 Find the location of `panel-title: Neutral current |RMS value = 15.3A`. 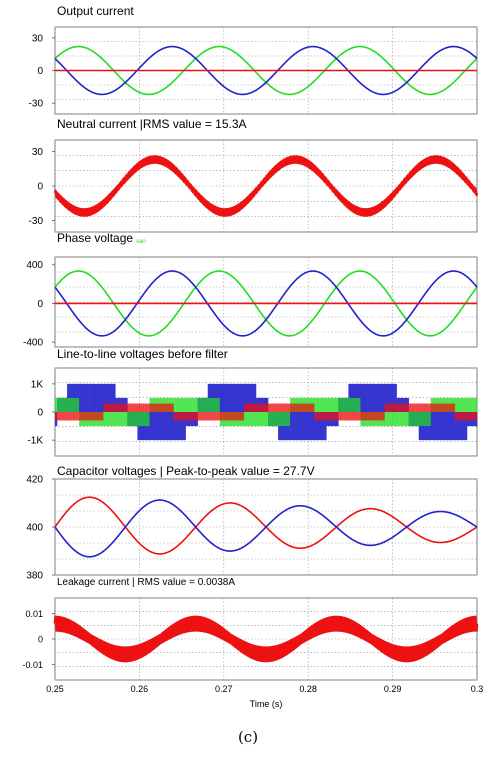

panel-title: Neutral current |RMS value = 15.3A is located at coordinates (152, 124).